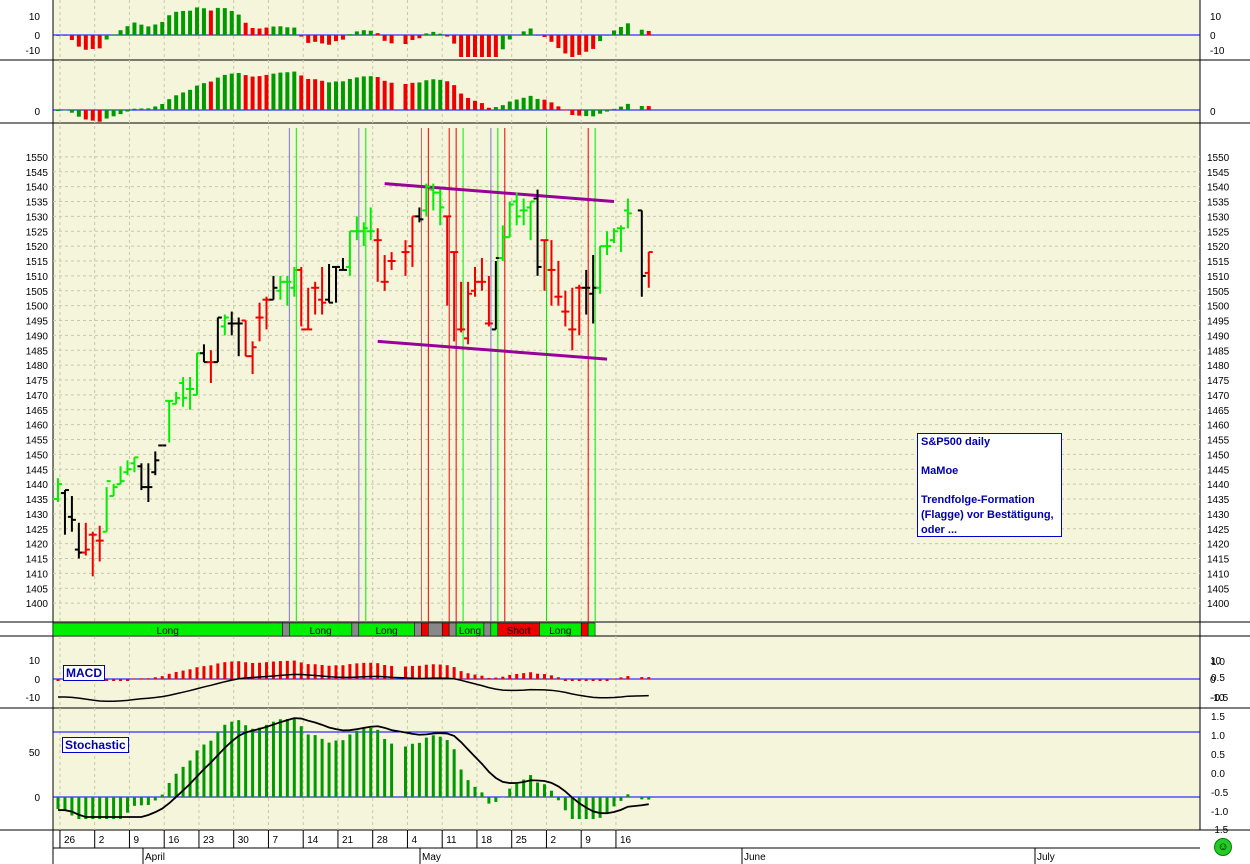 The height and width of the screenshot is (864, 1250). I want to click on note-line-3: Trendfolge-Formation, so click(978, 500).